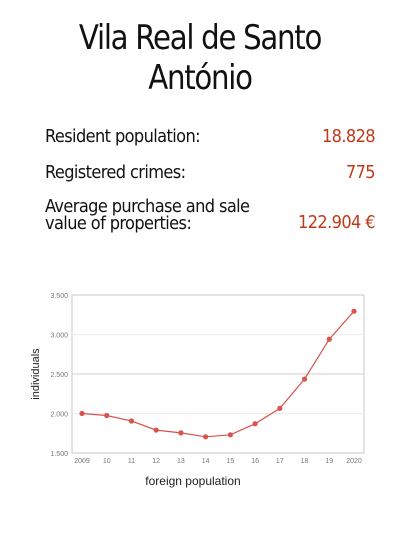  What do you see at coordinates (354, 461) in the screenshot?
I see `x-tick-label: 2020` at bounding box center [354, 461].